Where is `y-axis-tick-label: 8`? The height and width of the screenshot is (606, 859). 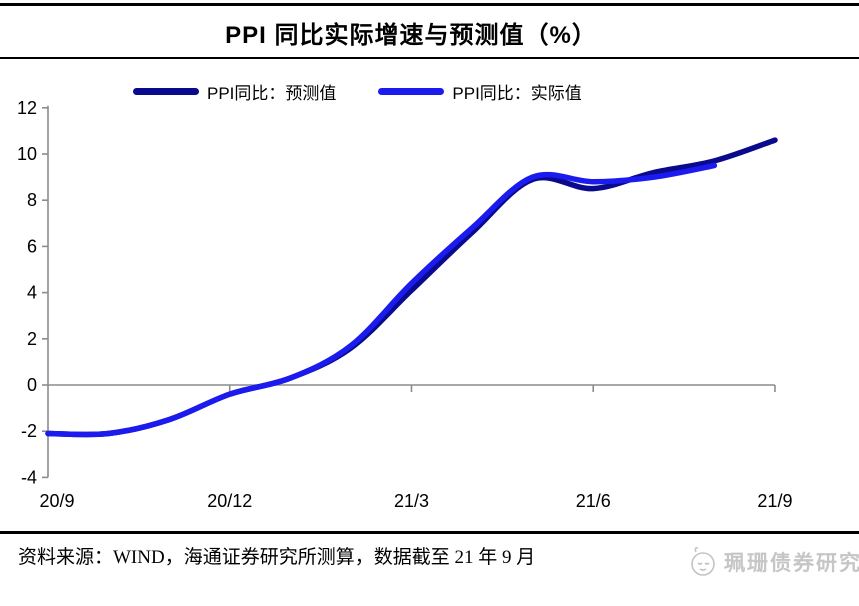
y-axis-tick-label: 8 is located at coordinates (32, 200).